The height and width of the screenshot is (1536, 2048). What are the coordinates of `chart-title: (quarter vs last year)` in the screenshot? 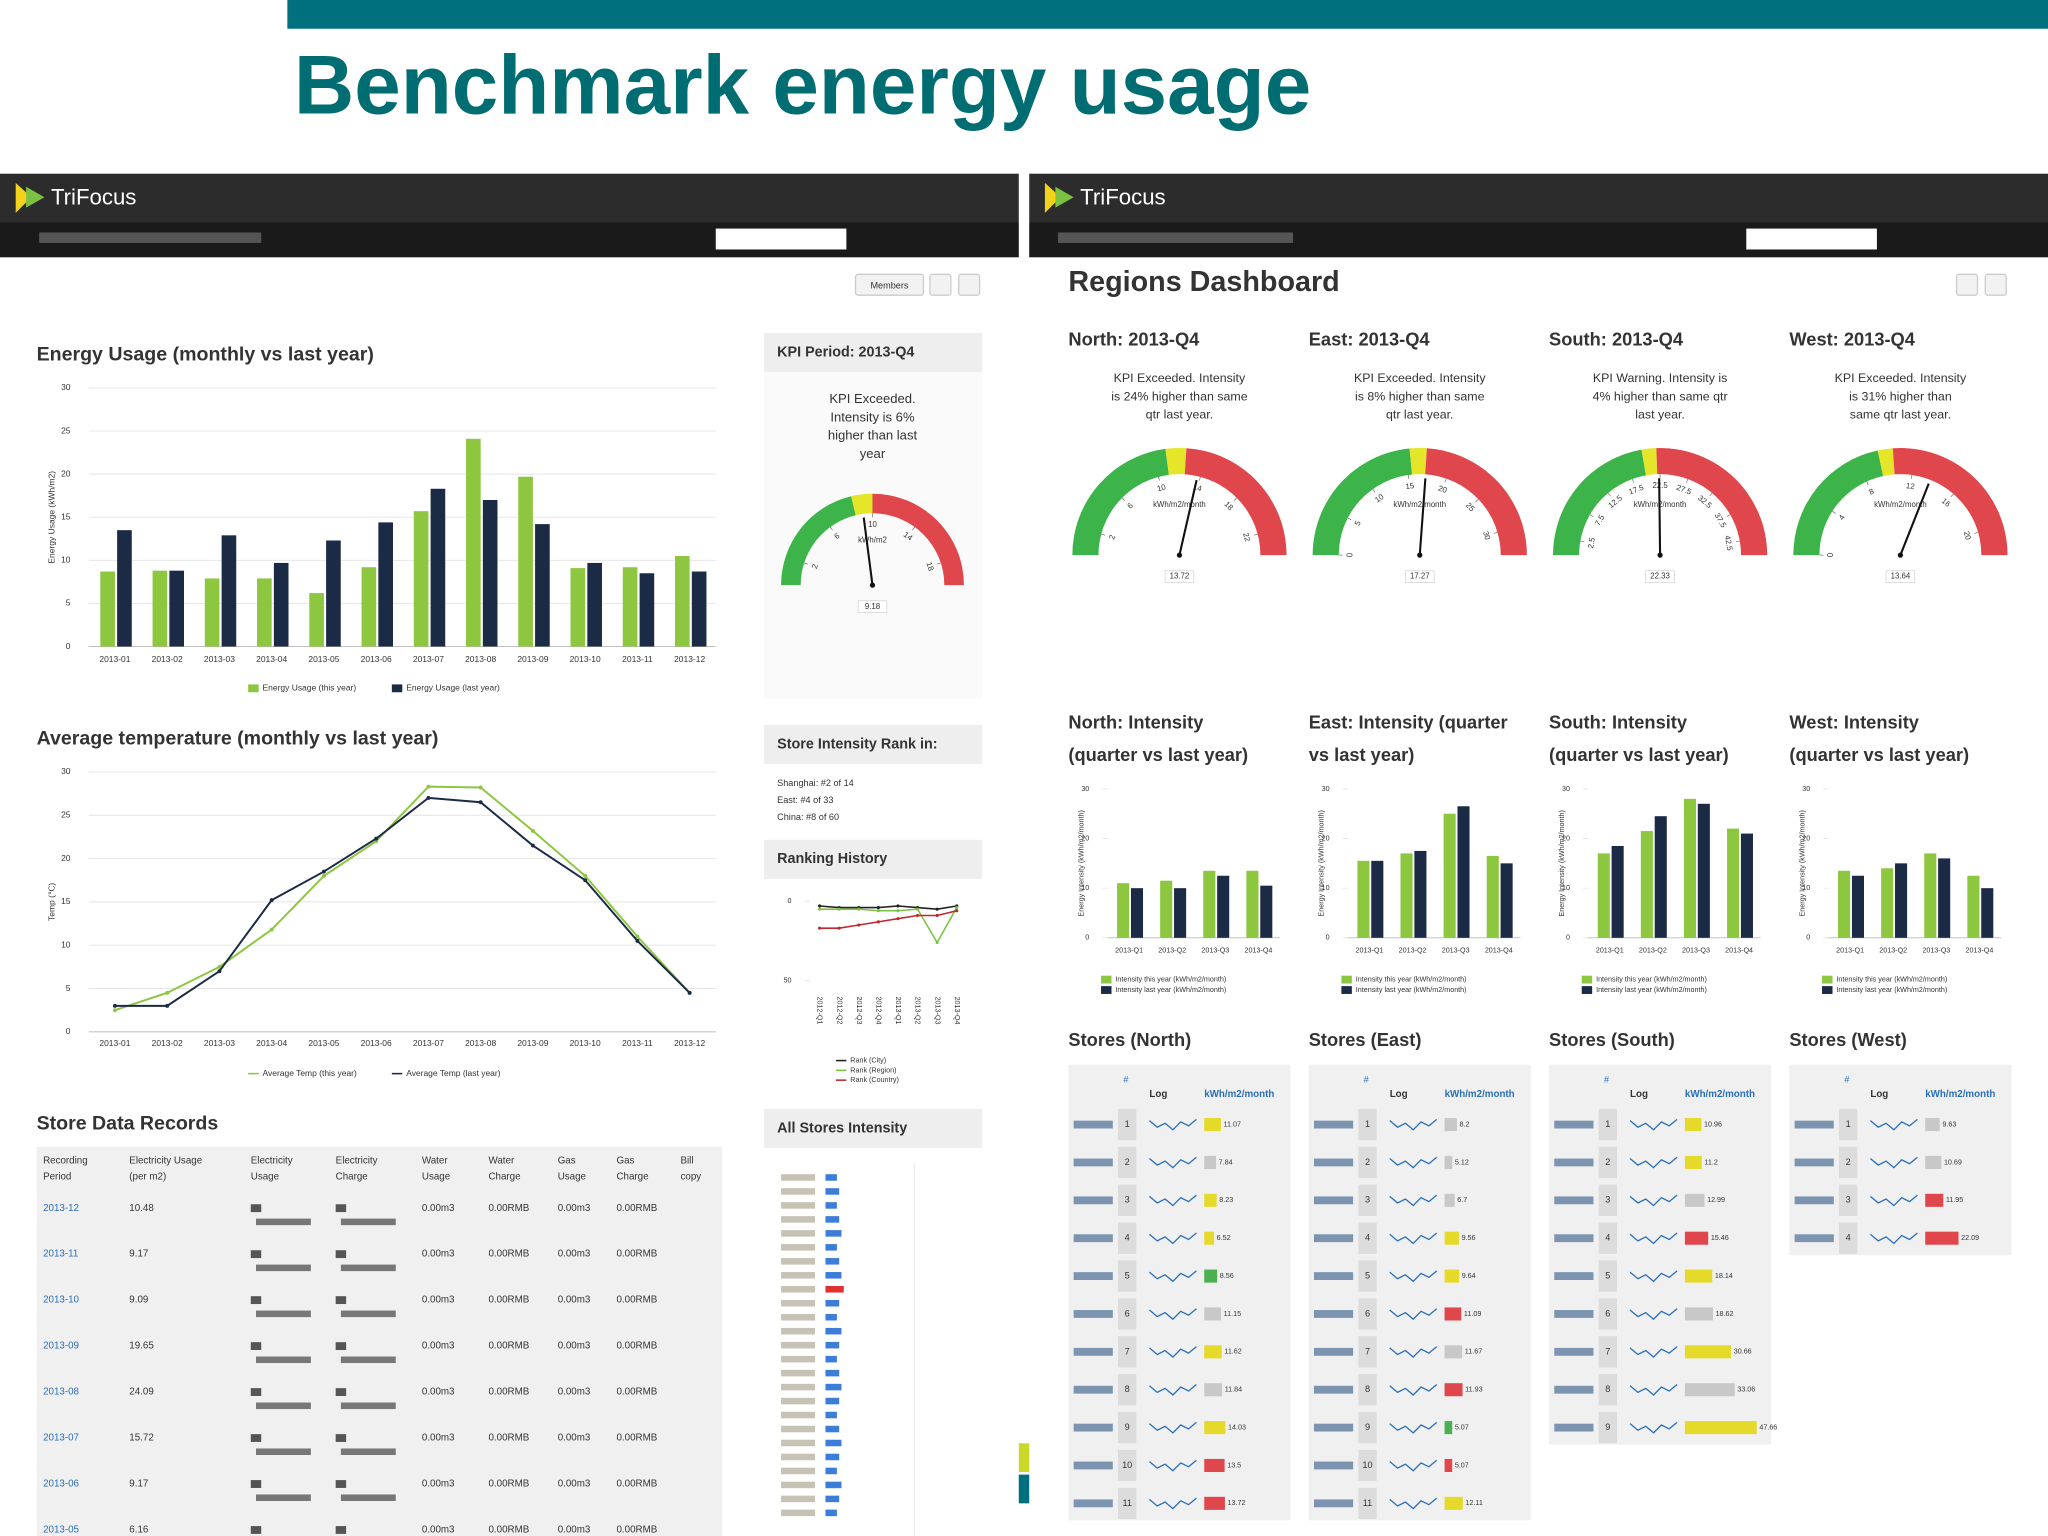 It's located at (1879, 754).